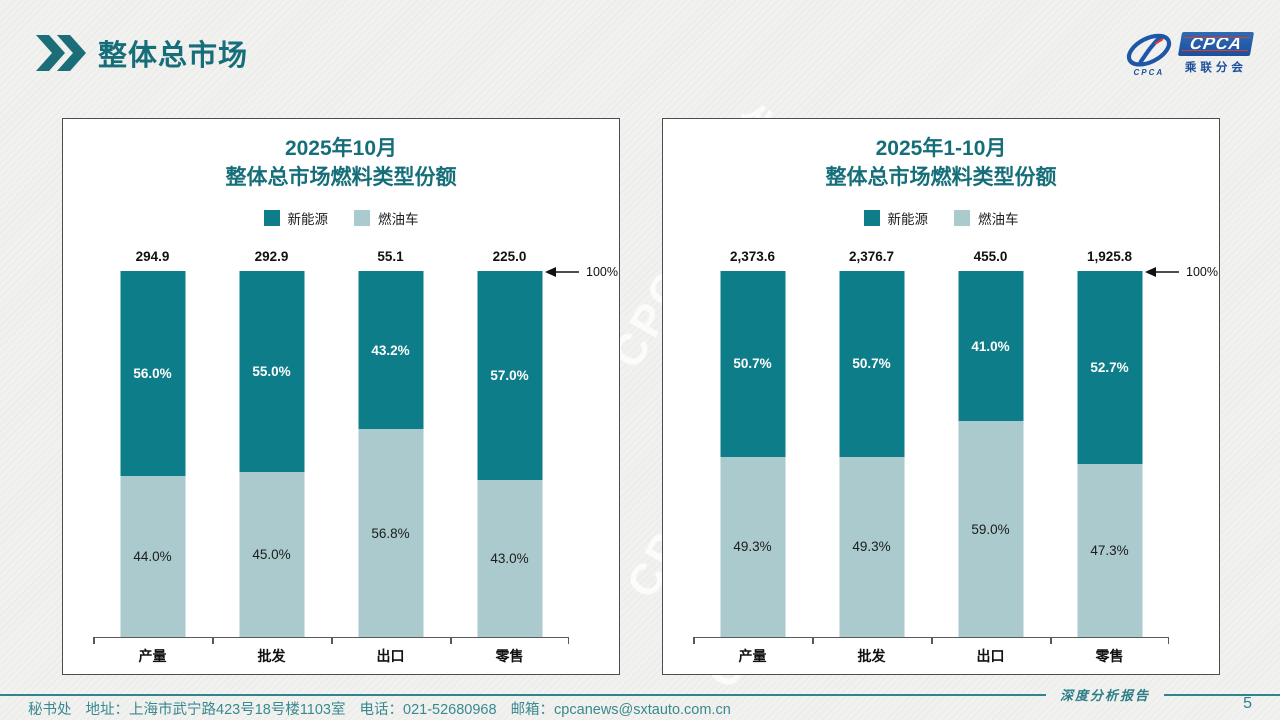  I want to click on nev-share-label: 57.0%, so click(509, 375).